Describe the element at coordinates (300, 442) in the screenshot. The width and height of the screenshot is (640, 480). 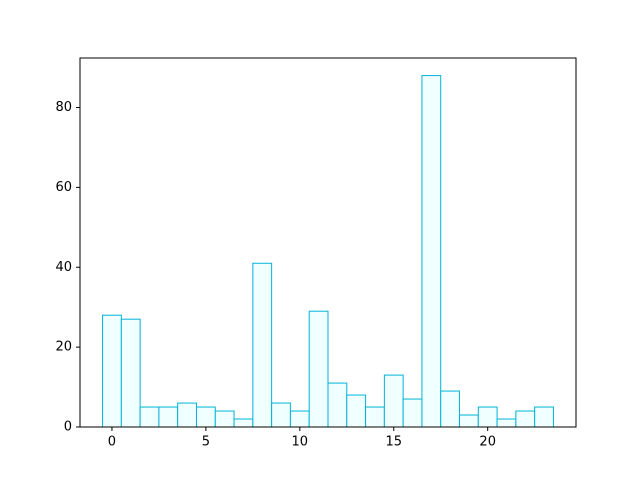
I see `x-tick-label: 10` at that location.